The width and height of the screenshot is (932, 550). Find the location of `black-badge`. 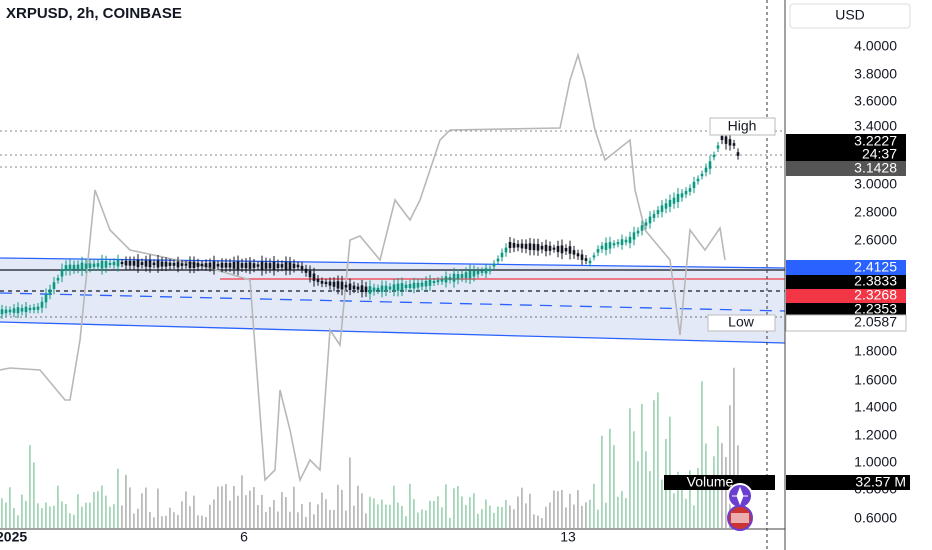

black-badge is located at coordinates (846, 310).